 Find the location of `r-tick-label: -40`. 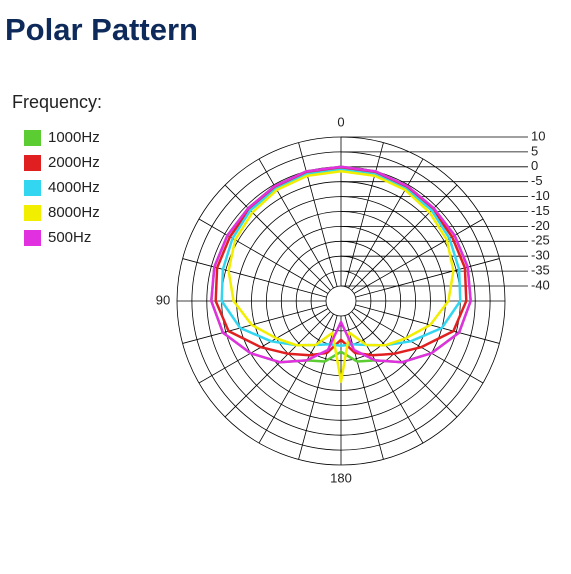

r-tick-label: -40 is located at coordinates (540, 284).